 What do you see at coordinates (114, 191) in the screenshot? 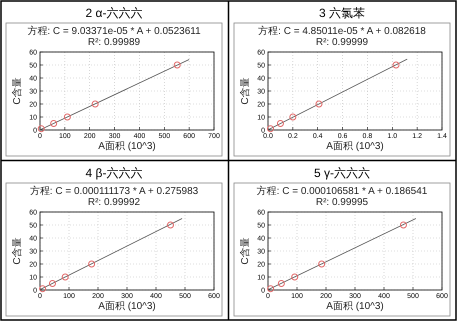
I see `text: 方程: C = 0.000111173 * A + 0.275983` at bounding box center [114, 191].